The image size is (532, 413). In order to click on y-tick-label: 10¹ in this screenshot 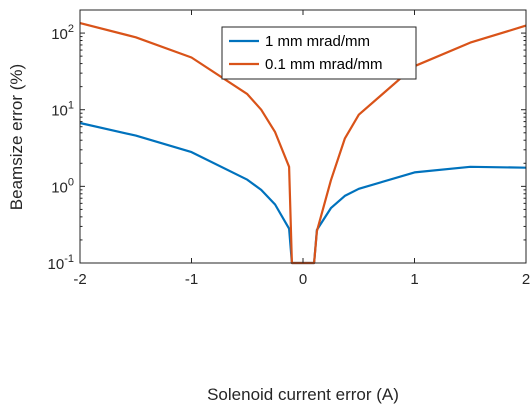, I will do `click(62, 110)`.